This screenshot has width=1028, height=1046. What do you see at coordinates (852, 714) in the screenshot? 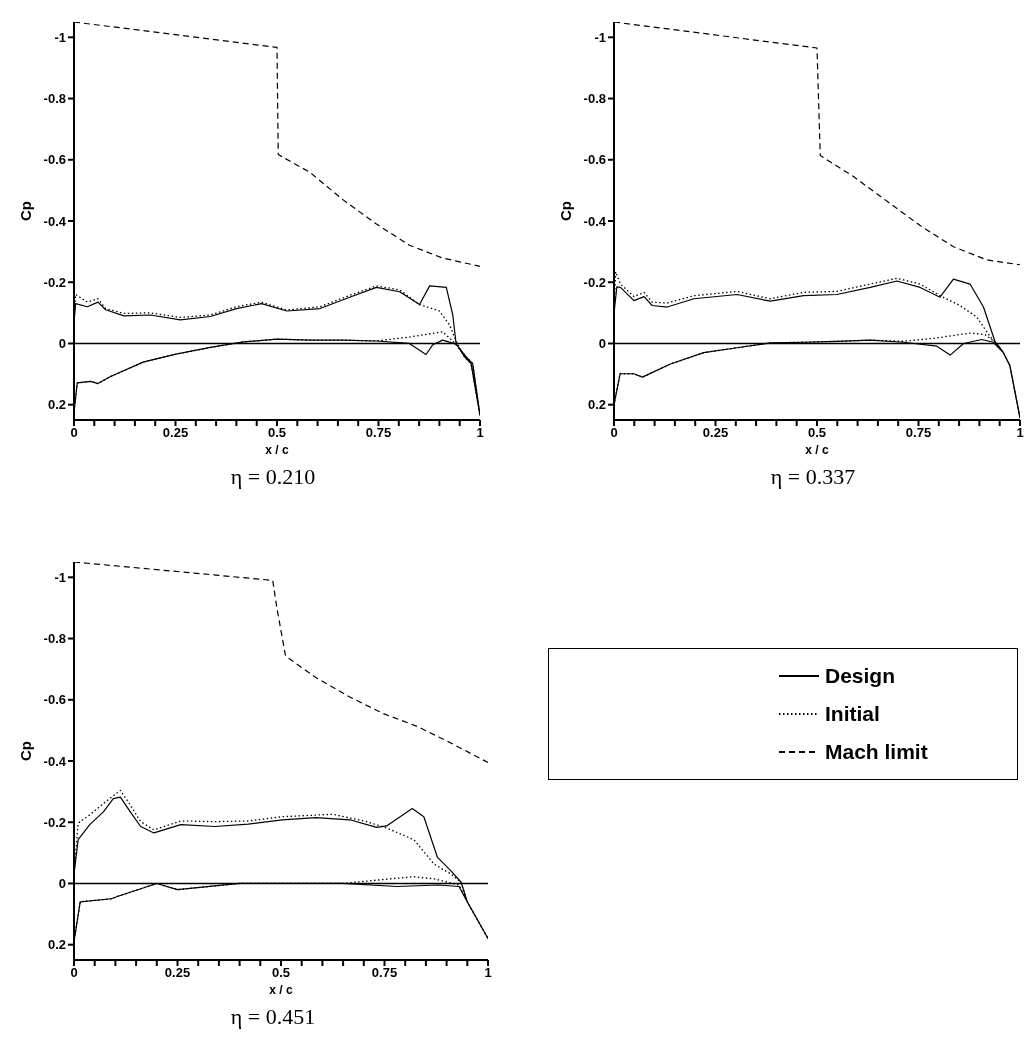
I see `legend-label: Initial` at bounding box center [852, 714].